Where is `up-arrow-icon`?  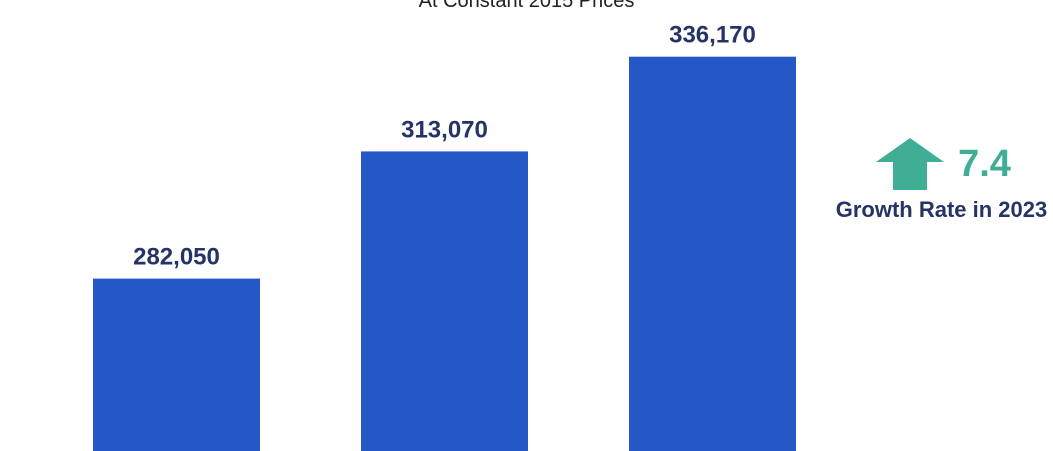 up-arrow-icon is located at coordinates (910, 164).